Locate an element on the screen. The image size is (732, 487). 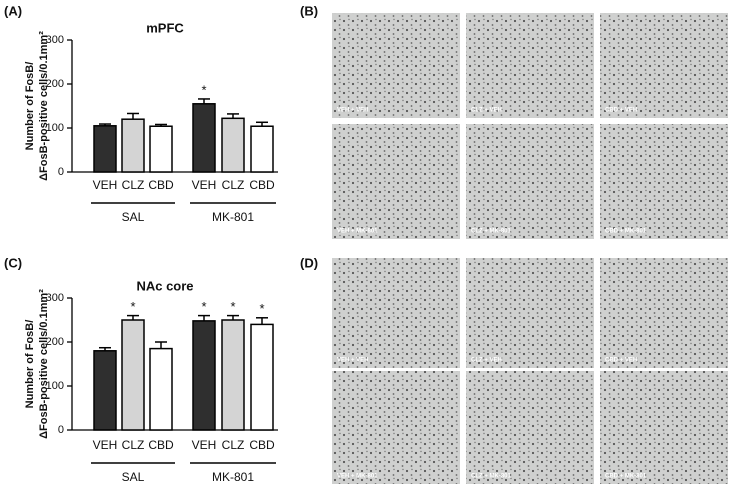
panel-letter: (B) is located at coordinates (309, 10).